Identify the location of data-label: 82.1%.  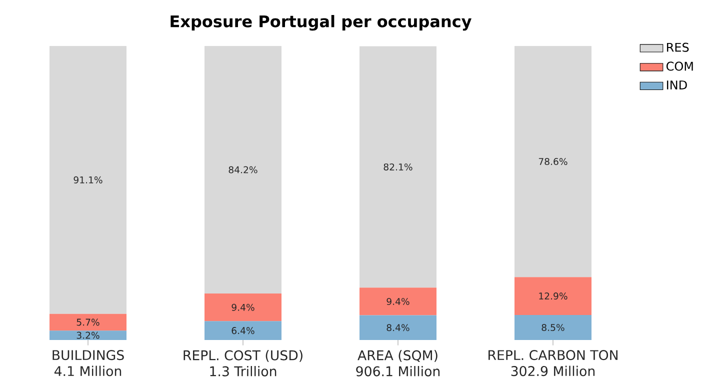
(398, 166).